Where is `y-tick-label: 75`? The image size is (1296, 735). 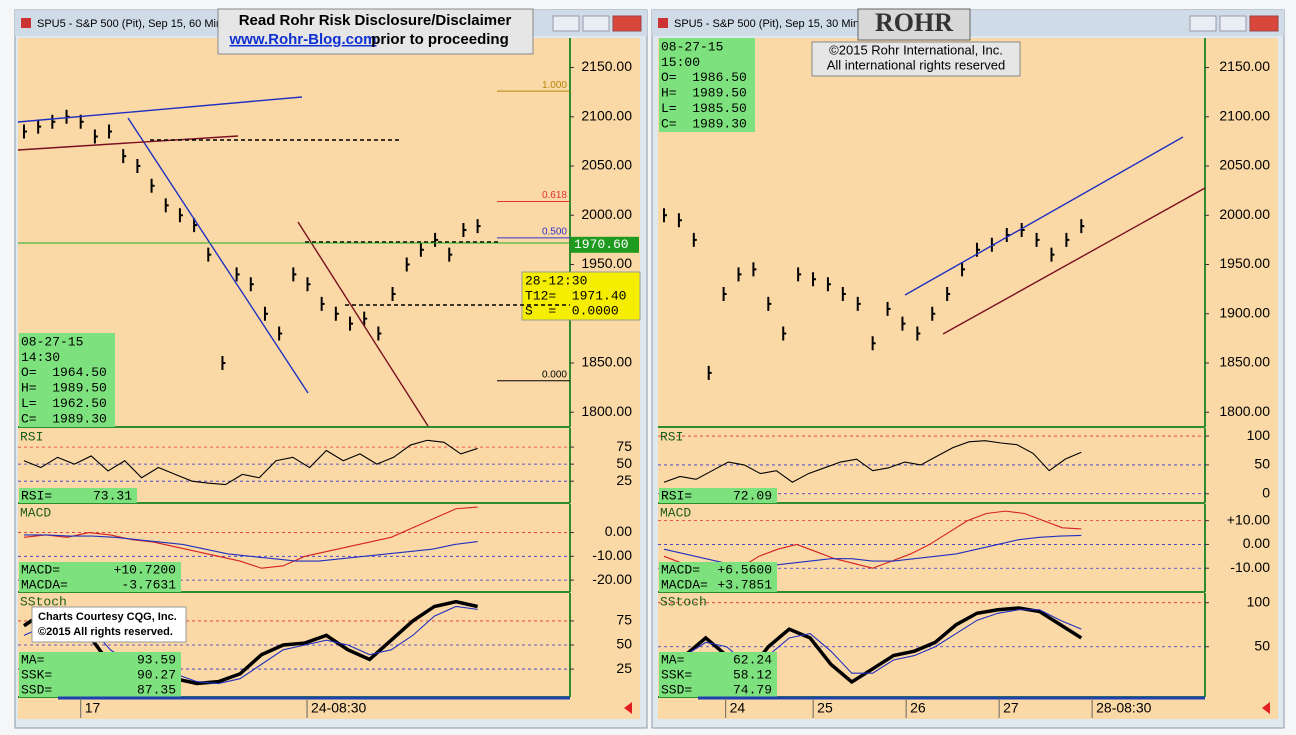
y-tick-label: 75 is located at coordinates (624, 446).